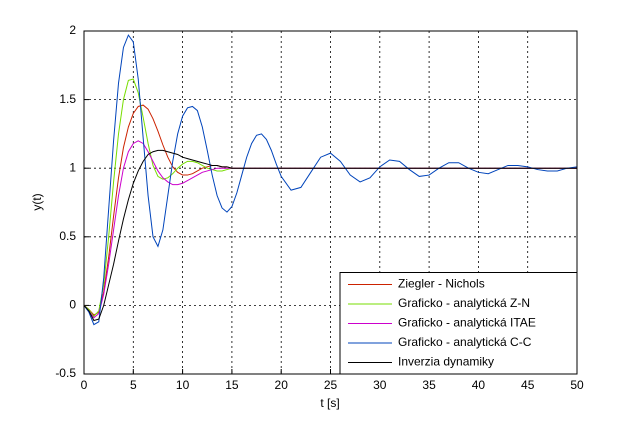  Describe the element at coordinates (329, 403) in the screenshot. I see `x-axis-label: t [s]` at that location.